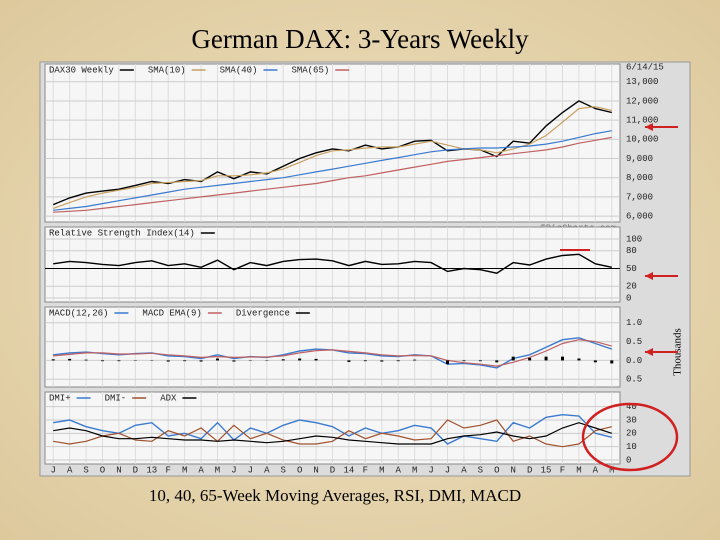 This screenshot has width=720, height=540. I want to click on slide-title: German DAX: 3-Years Weekly, so click(360, 39).